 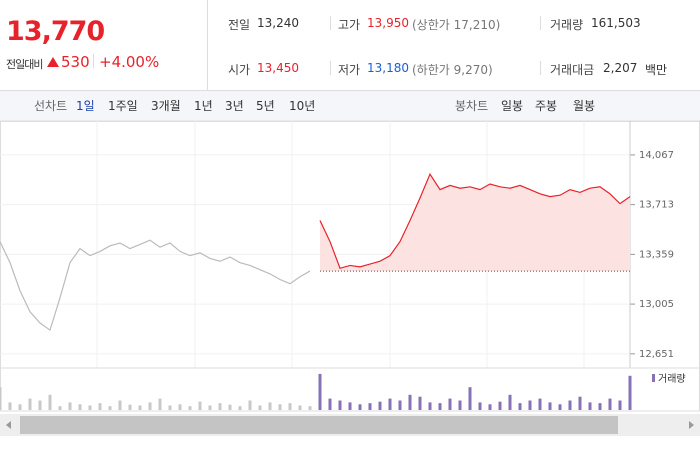 What do you see at coordinates (319, 425) in the screenshot?
I see `scroll-thumb` at bounding box center [319, 425].